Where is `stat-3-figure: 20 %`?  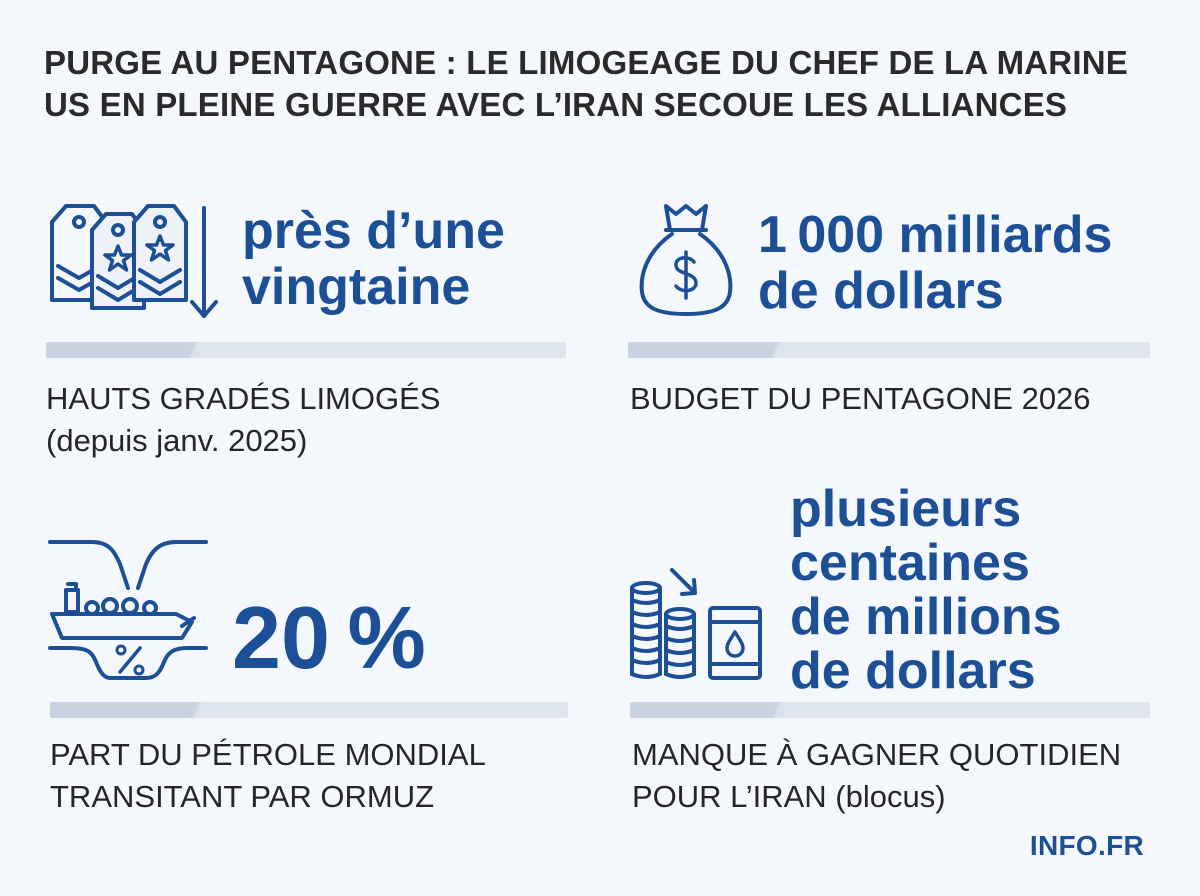 stat-3-figure: 20 % is located at coordinates (329, 638).